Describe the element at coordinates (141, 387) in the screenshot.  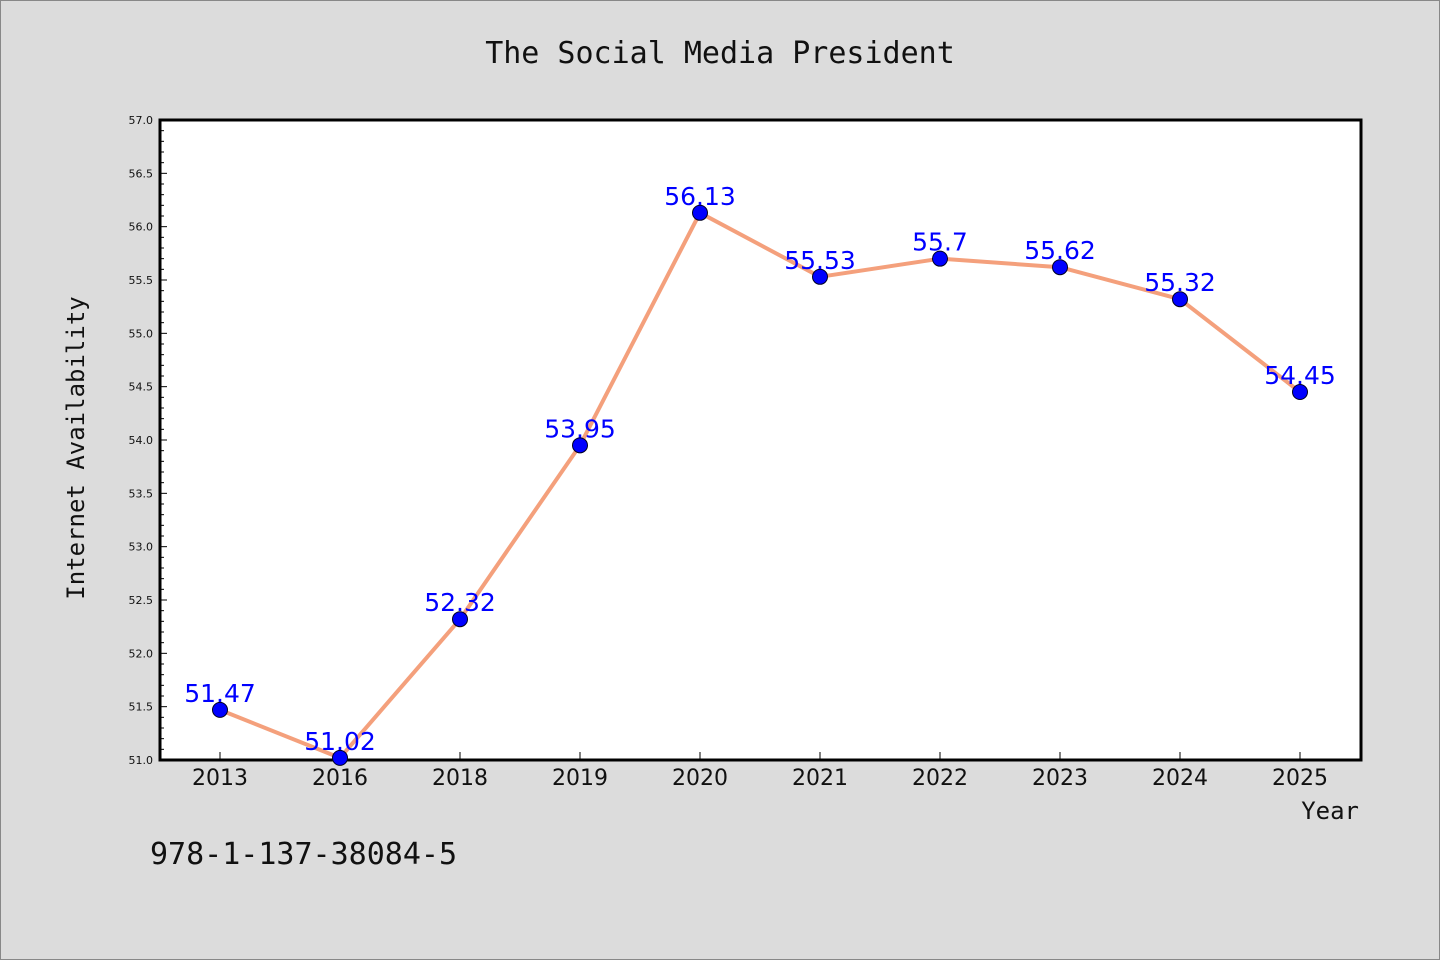
I see `y-tick-label: 54.5` at that location.